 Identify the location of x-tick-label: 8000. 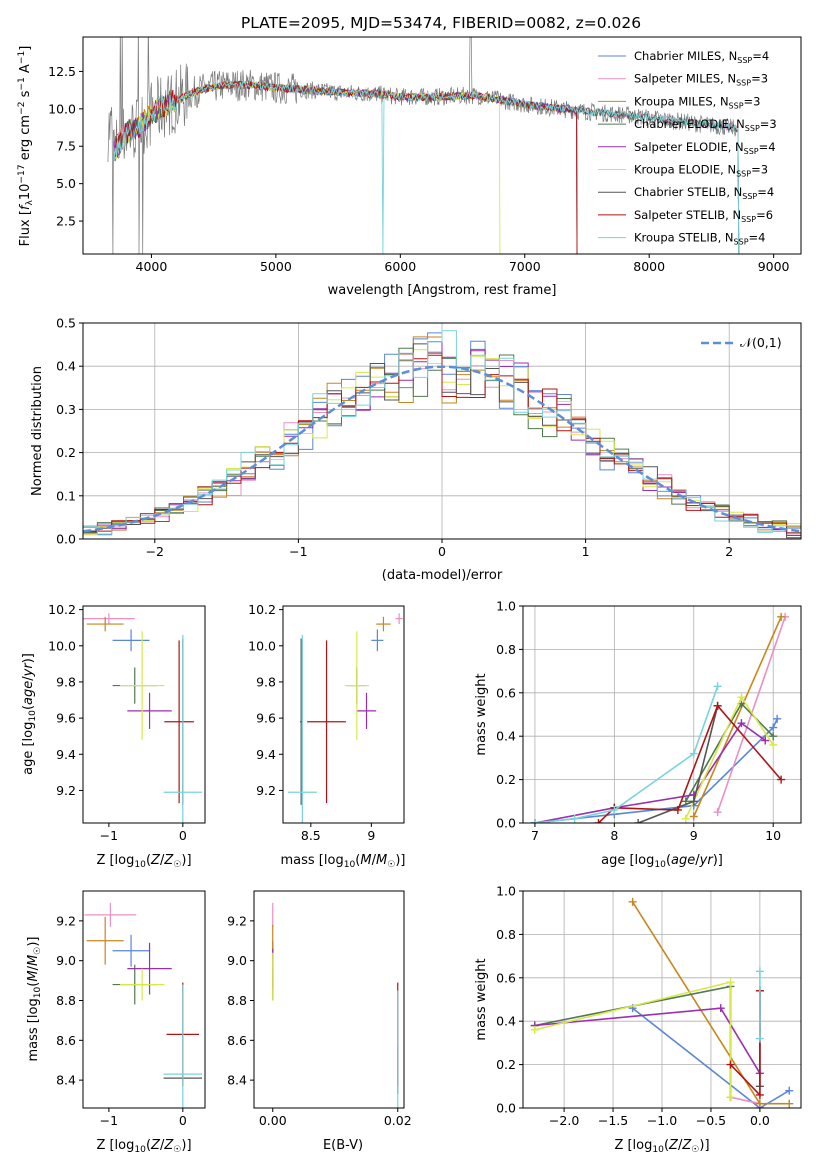
(649, 266).